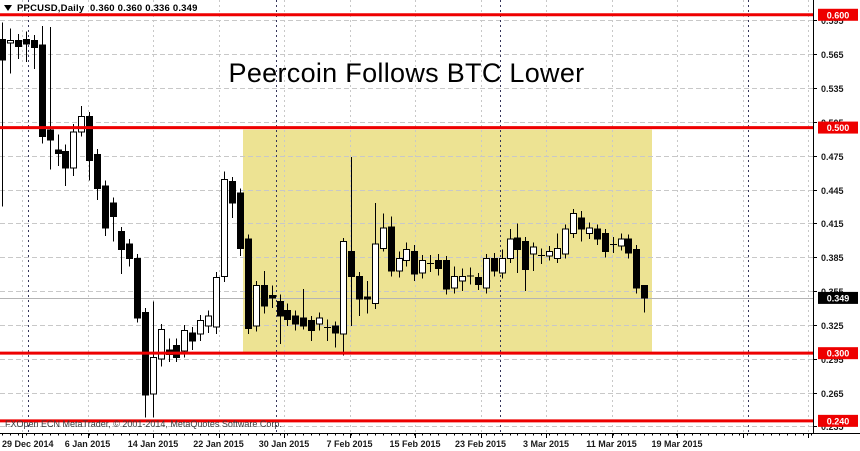 The height and width of the screenshot is (451, 860). I want to click on price-tick-label: 0.265, so click(832, 394).